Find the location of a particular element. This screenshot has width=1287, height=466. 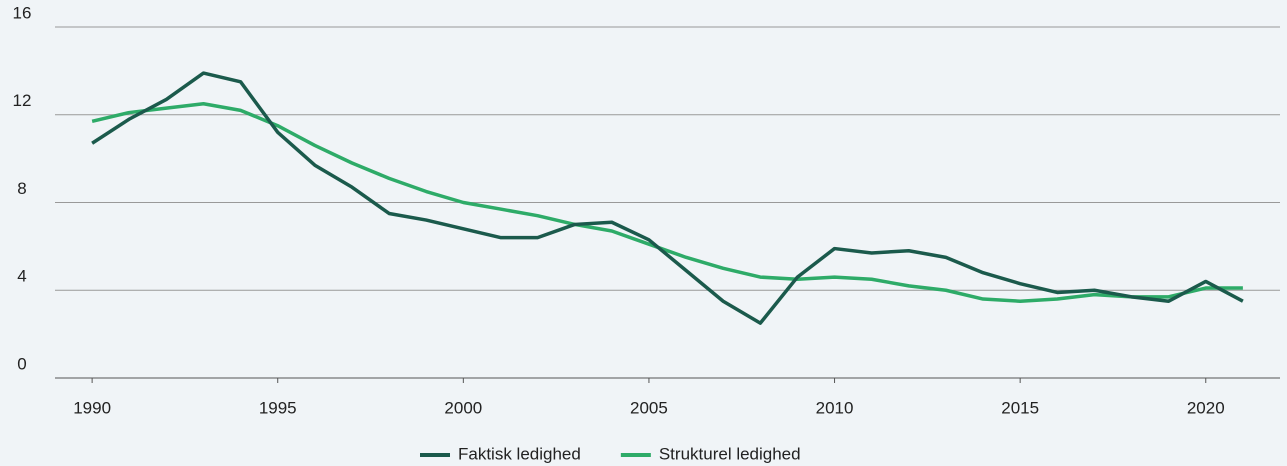

y-tick-label: 4 is located at coordinates (21, 276).